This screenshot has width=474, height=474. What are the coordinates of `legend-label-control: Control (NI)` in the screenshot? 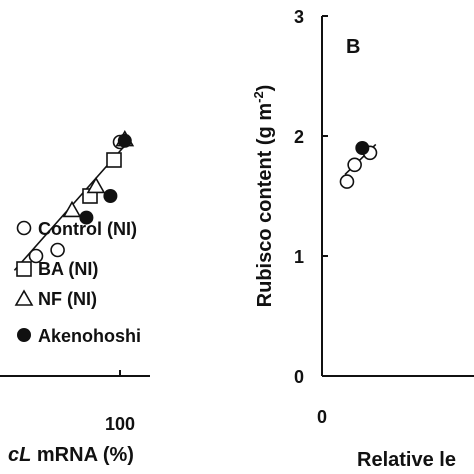 It's located at (87, 229).